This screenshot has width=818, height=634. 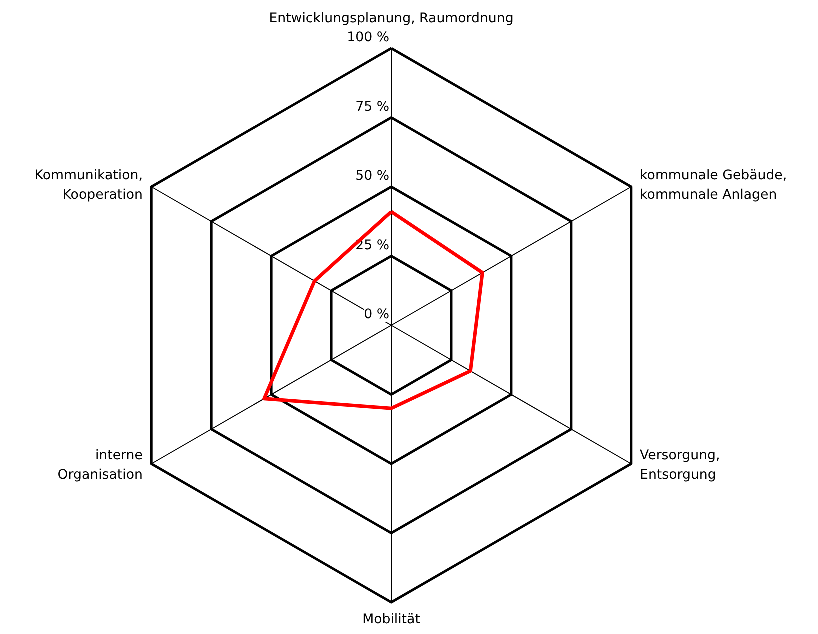 What do you see at coordinates (714, 185) in the screenshot?
I see `spoke-label: kommunale Gebäude, kommunale Anlagen` at bounding box center [714, 185].